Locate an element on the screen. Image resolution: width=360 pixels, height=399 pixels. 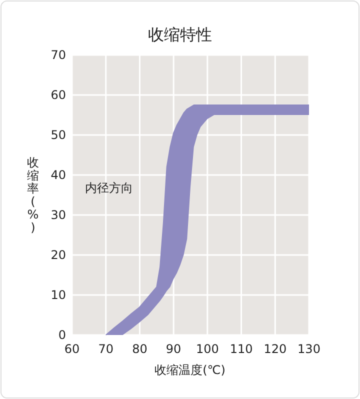
y-tick-label: 20 is located at coordinates (58, 255).